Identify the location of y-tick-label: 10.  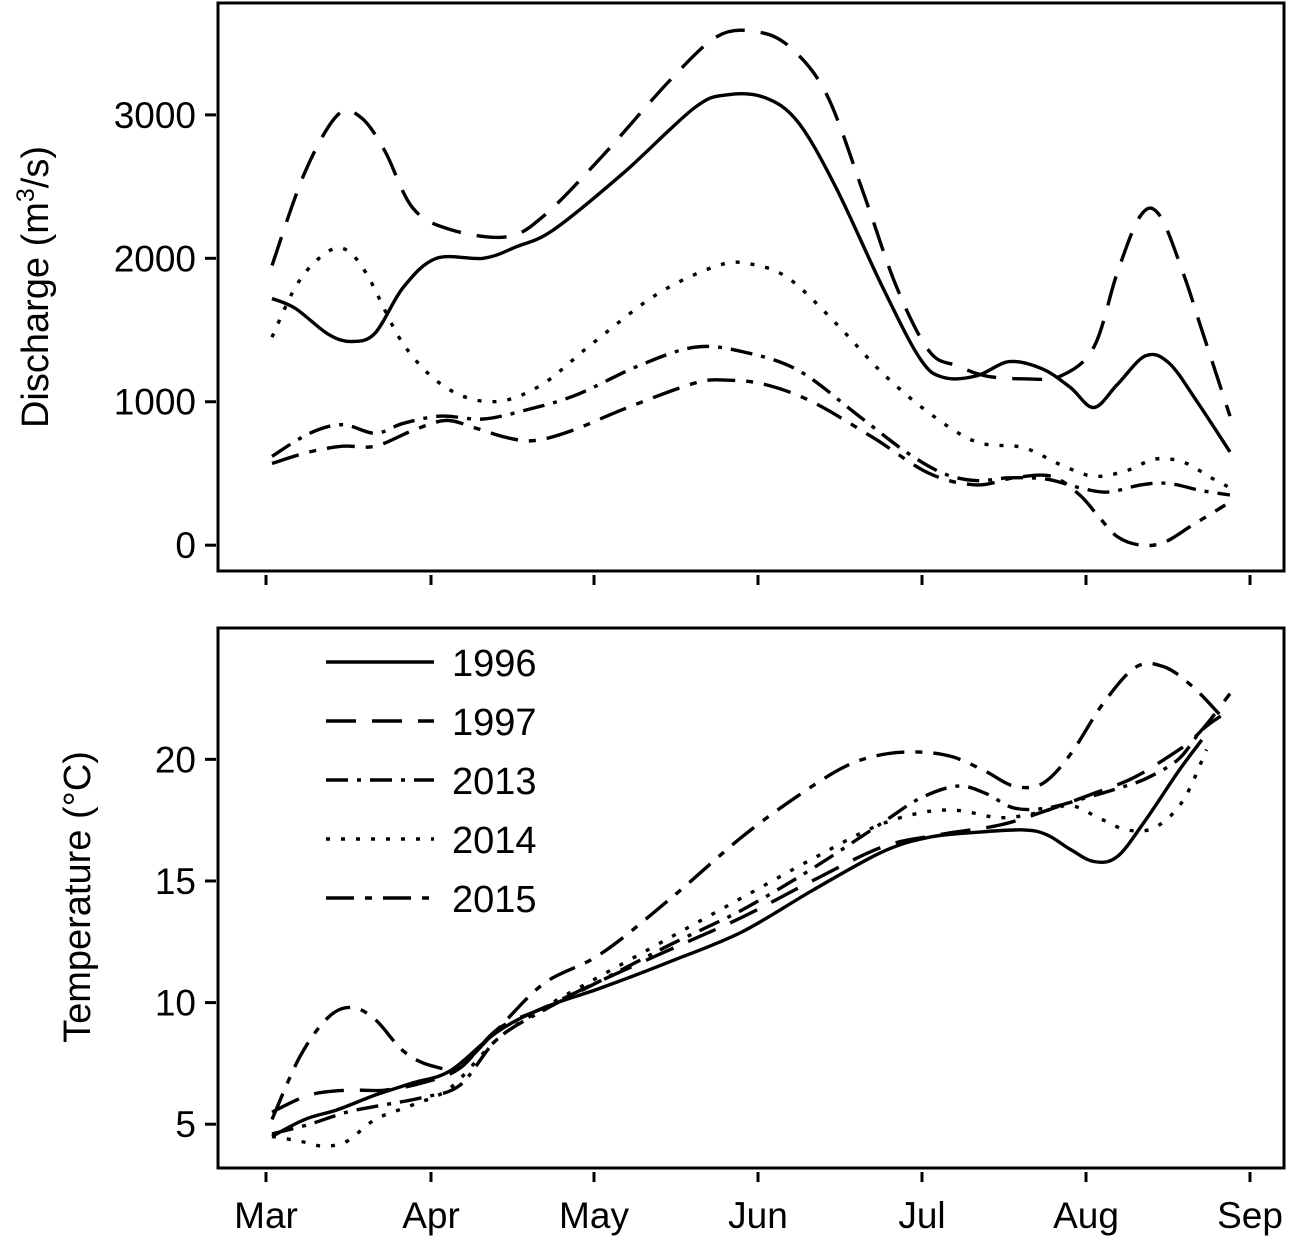
(175, 1003).